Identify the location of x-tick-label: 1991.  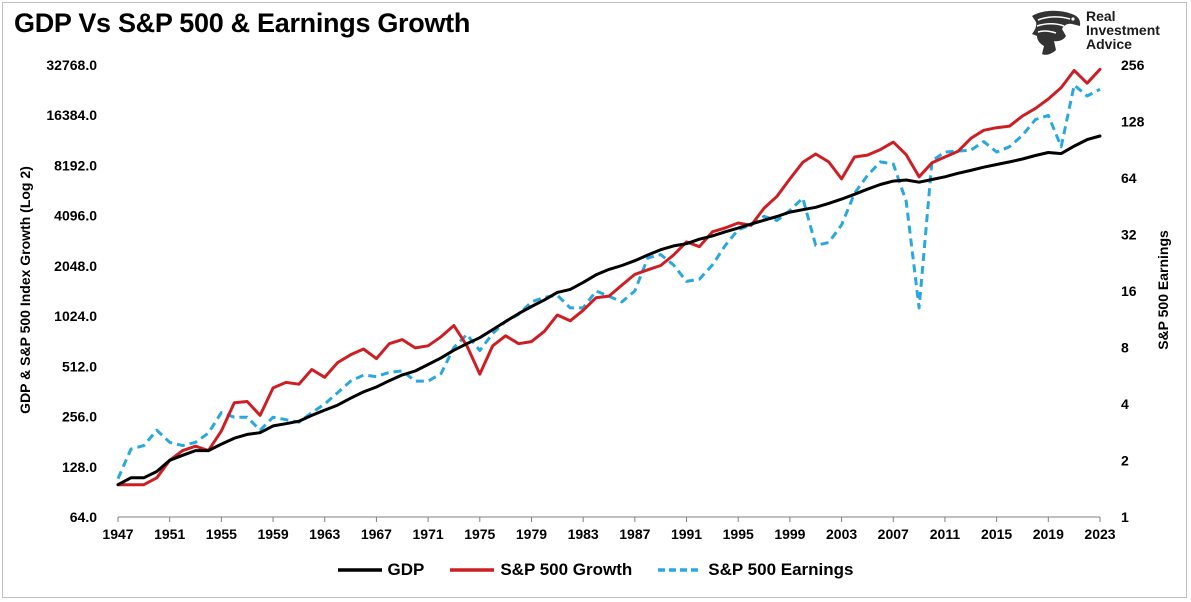
(686, 534).